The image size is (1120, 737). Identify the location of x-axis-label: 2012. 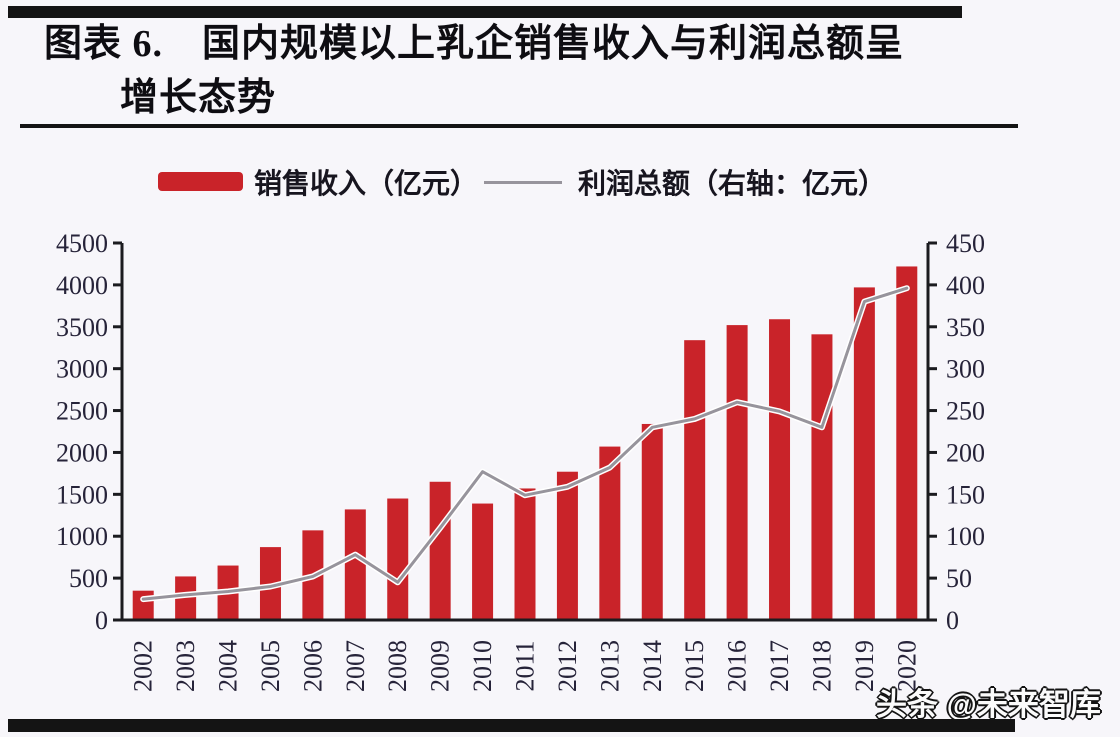
(567, 666).